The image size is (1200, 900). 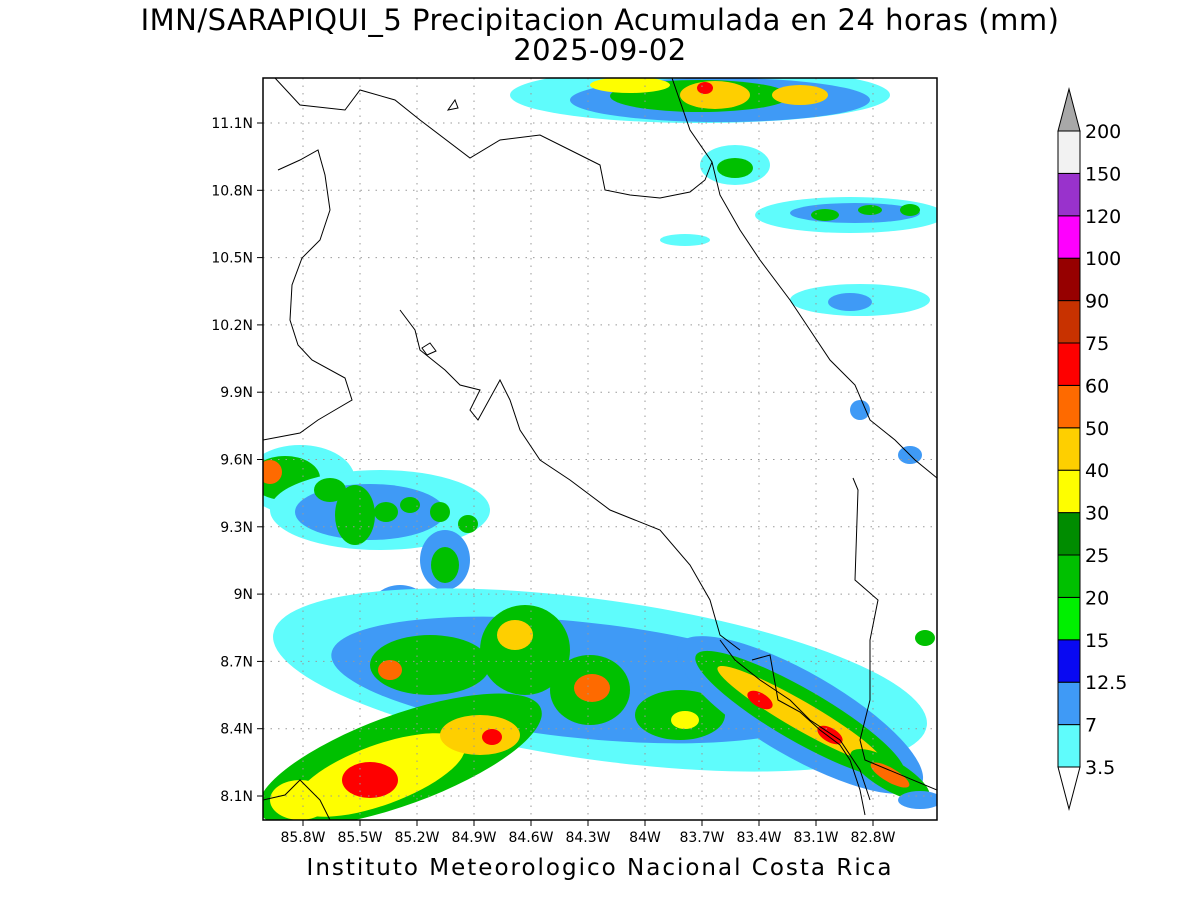 I want to click on lon-tick-label: 84.9W, so click(x=473, y=838).